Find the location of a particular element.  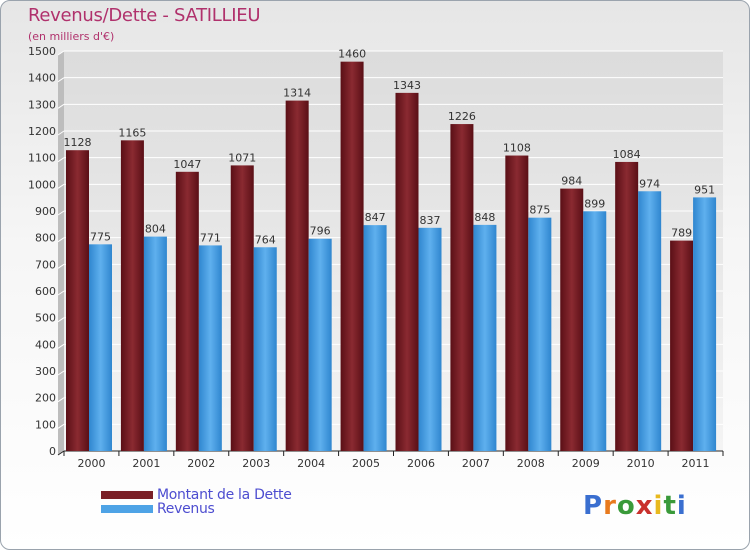

legend-label-revenus: Revenus is located at coordinates (186, 509).